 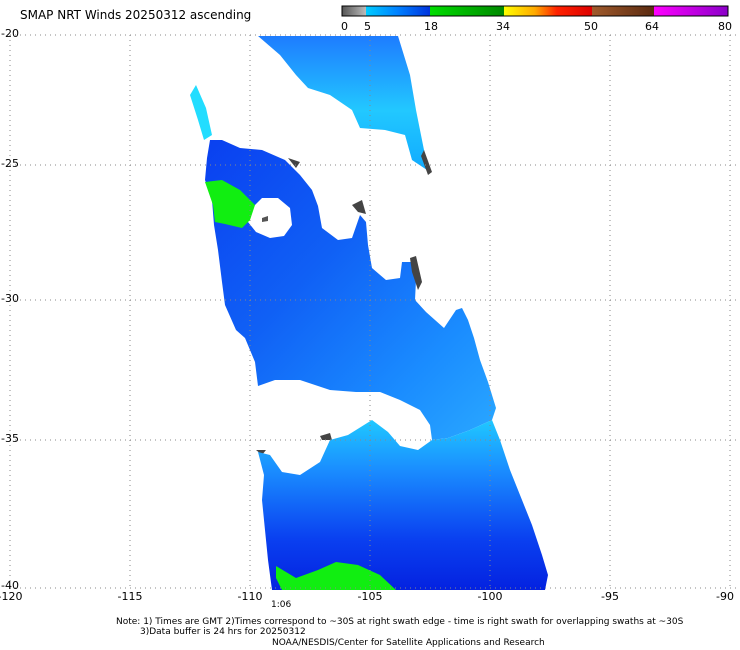 What do you see at coordinates (403, 505) in the screenshot?
I see `swath-region-south` at bounding box center [403, 505].